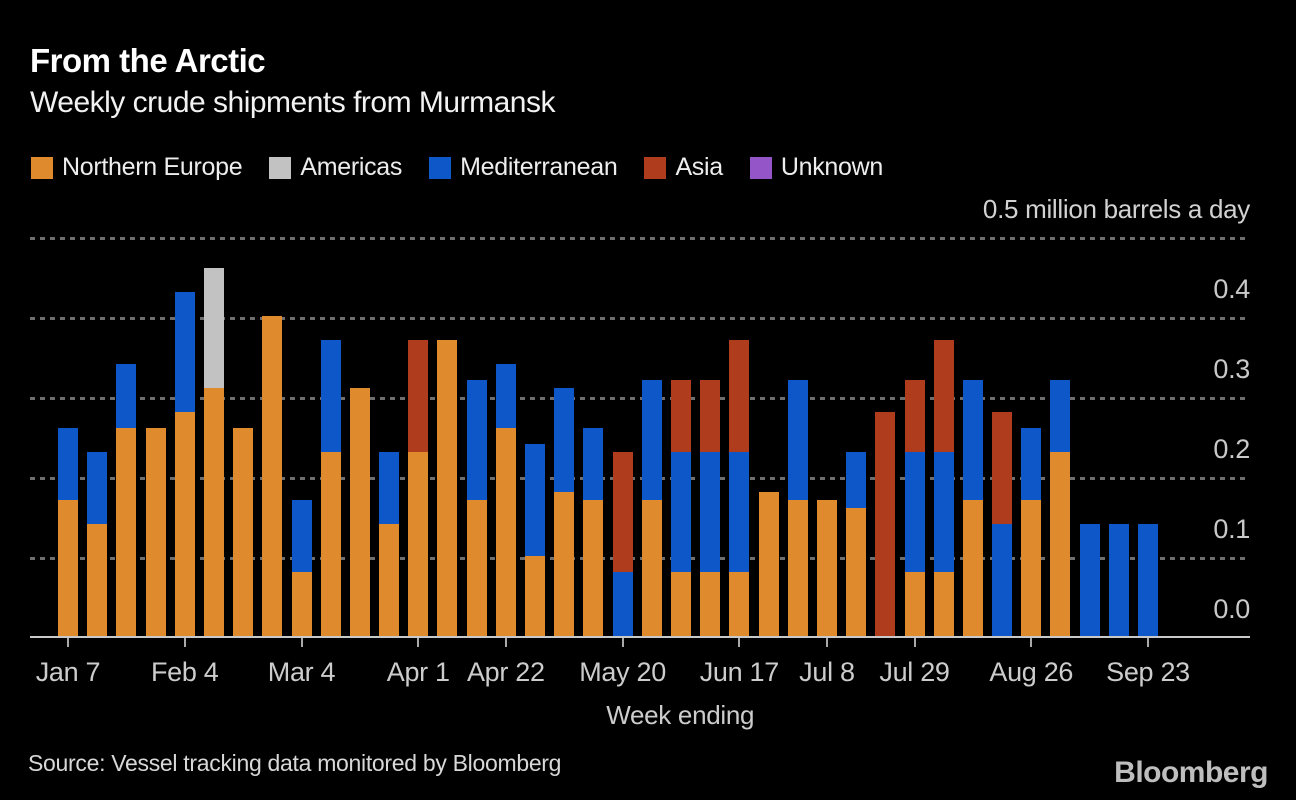 This screenshot has width=1296, height=800. I want to click on y-tick-label: 0.1, so click(1231, 529).